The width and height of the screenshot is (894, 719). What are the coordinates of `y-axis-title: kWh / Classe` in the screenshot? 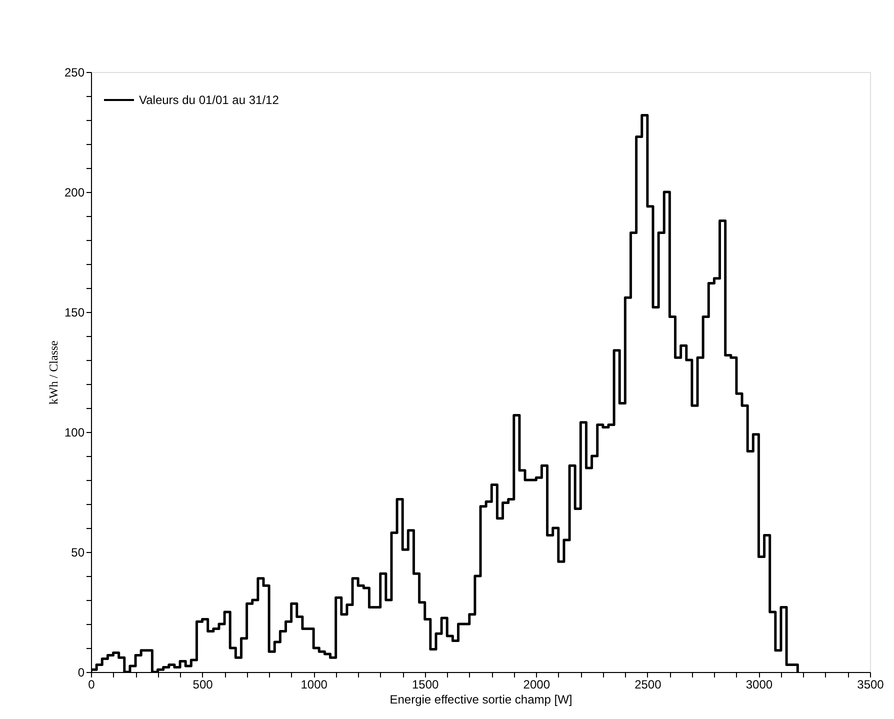 It's located at (53, 372).